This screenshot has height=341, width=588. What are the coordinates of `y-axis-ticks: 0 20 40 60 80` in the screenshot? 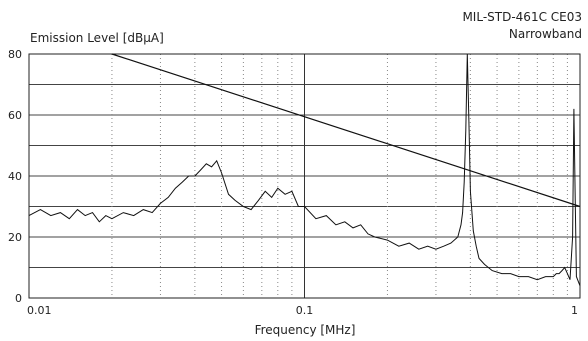 It's located at (15, 176).